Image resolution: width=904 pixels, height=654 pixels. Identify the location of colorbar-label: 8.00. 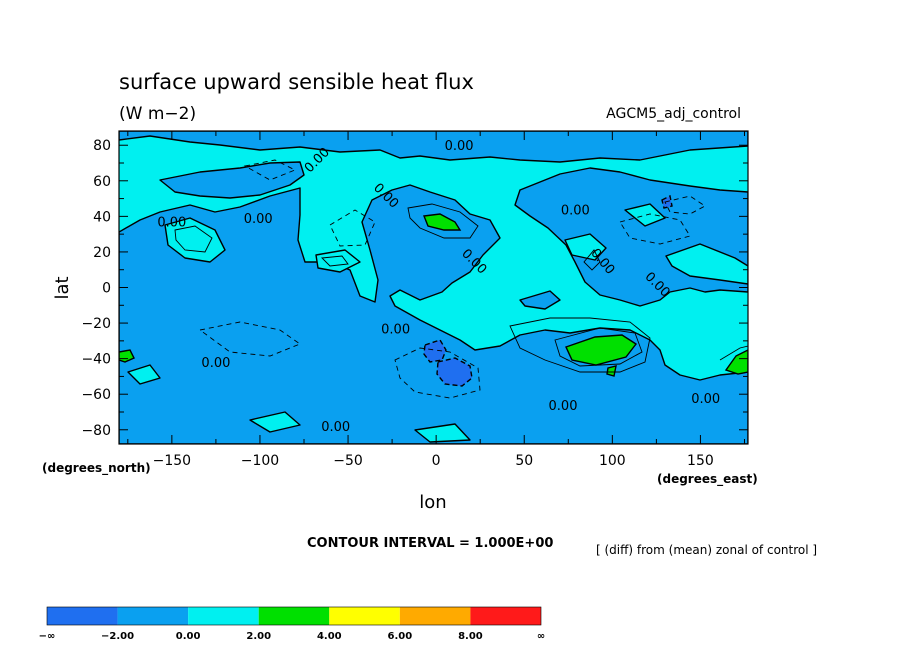
(470, 636).